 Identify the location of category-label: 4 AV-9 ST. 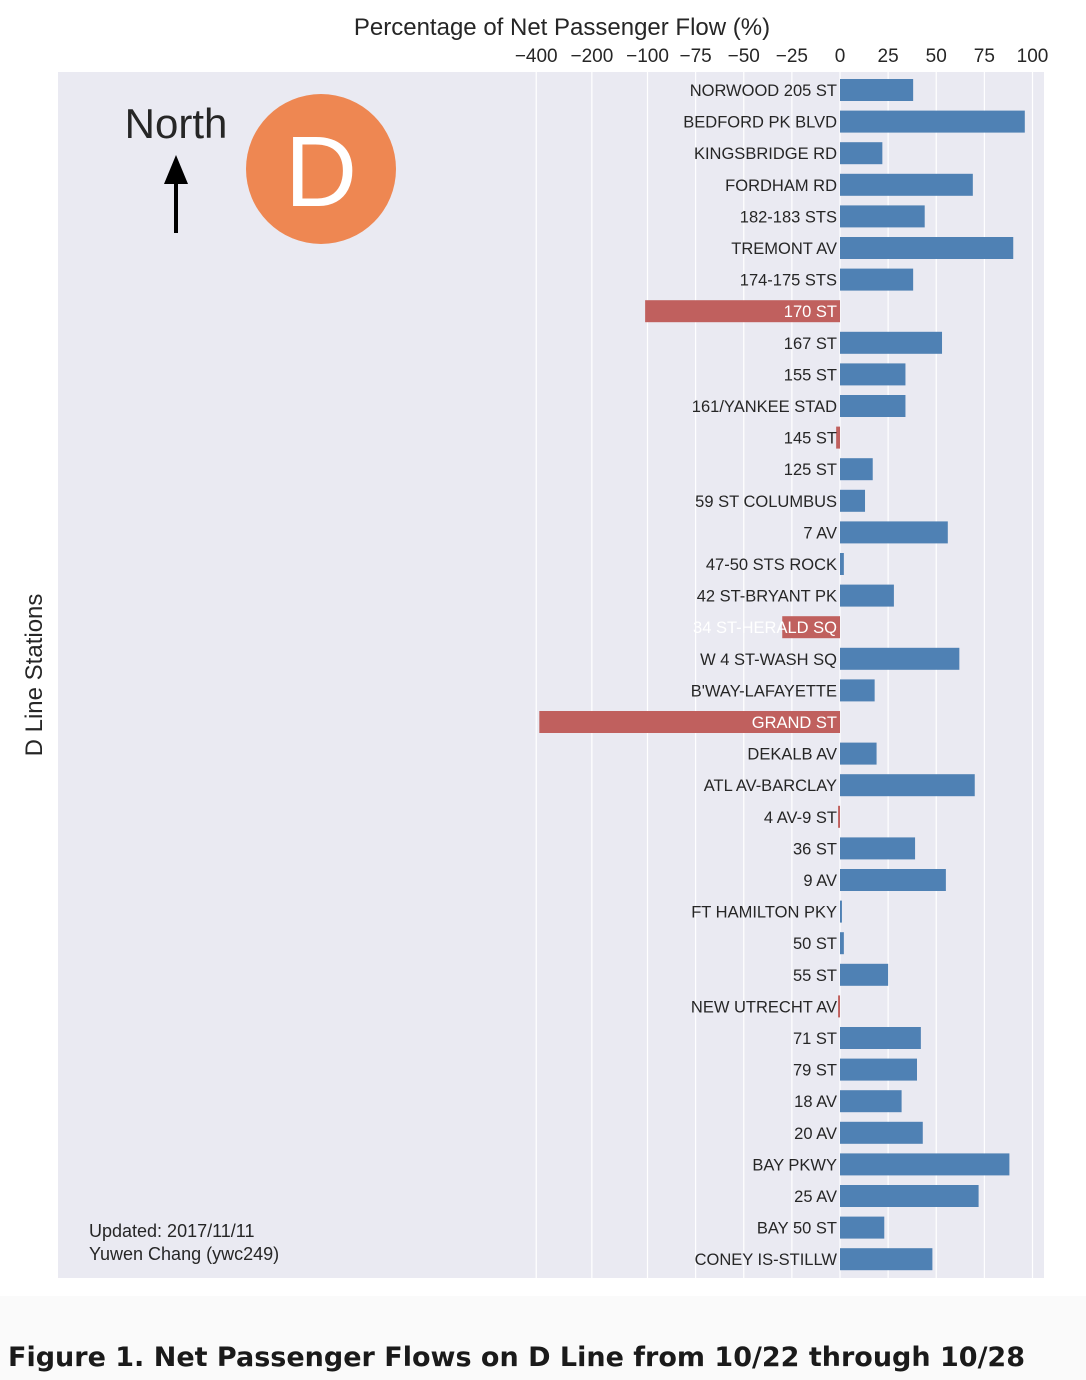
(800, 818).